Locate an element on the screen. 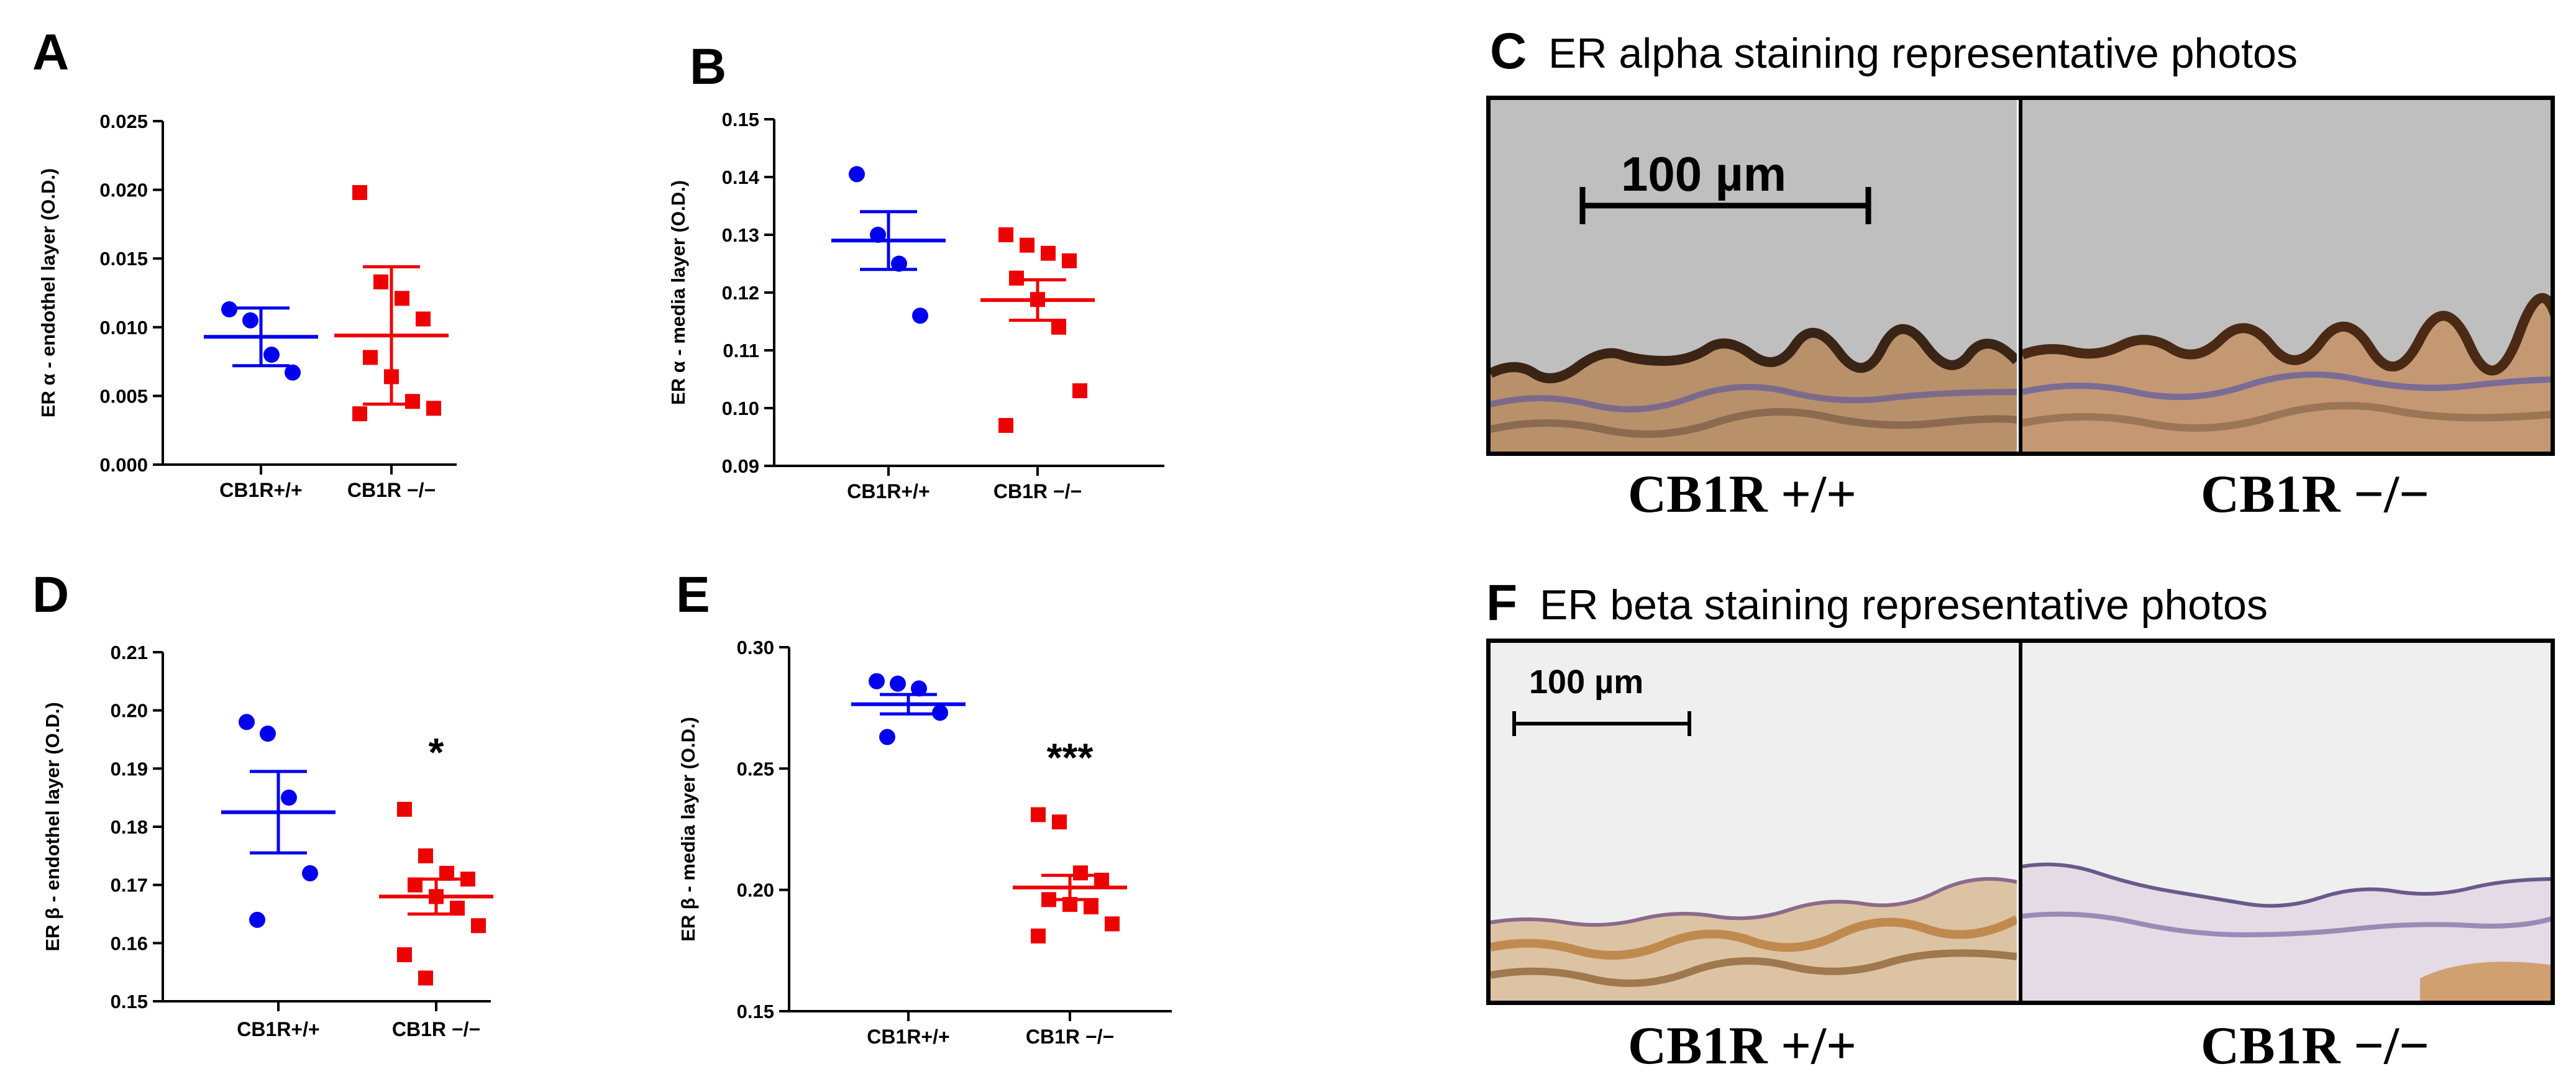 The height and width of the screenshot is (1087, 2576). y-axis-label: ER α - media layer (O.D.) is located at coordinates (678, 292).